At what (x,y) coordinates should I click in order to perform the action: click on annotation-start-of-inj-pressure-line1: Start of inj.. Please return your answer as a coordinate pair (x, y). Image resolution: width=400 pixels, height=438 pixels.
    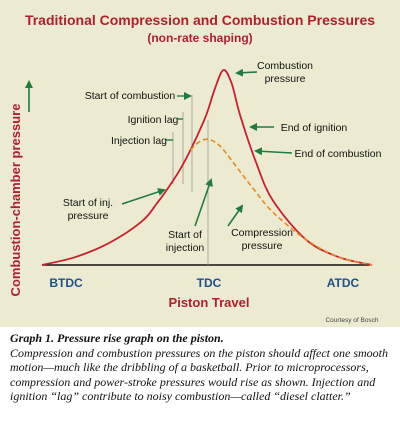
    Looking at the image, I should click on (88, 203).